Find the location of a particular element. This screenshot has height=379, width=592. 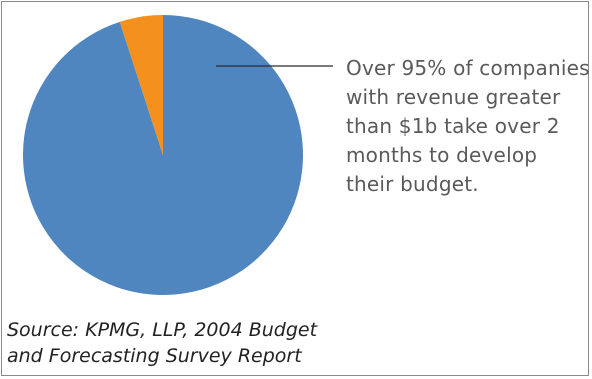

annotation-line: than $1b take over 2 is located at coordinates (453, 126).